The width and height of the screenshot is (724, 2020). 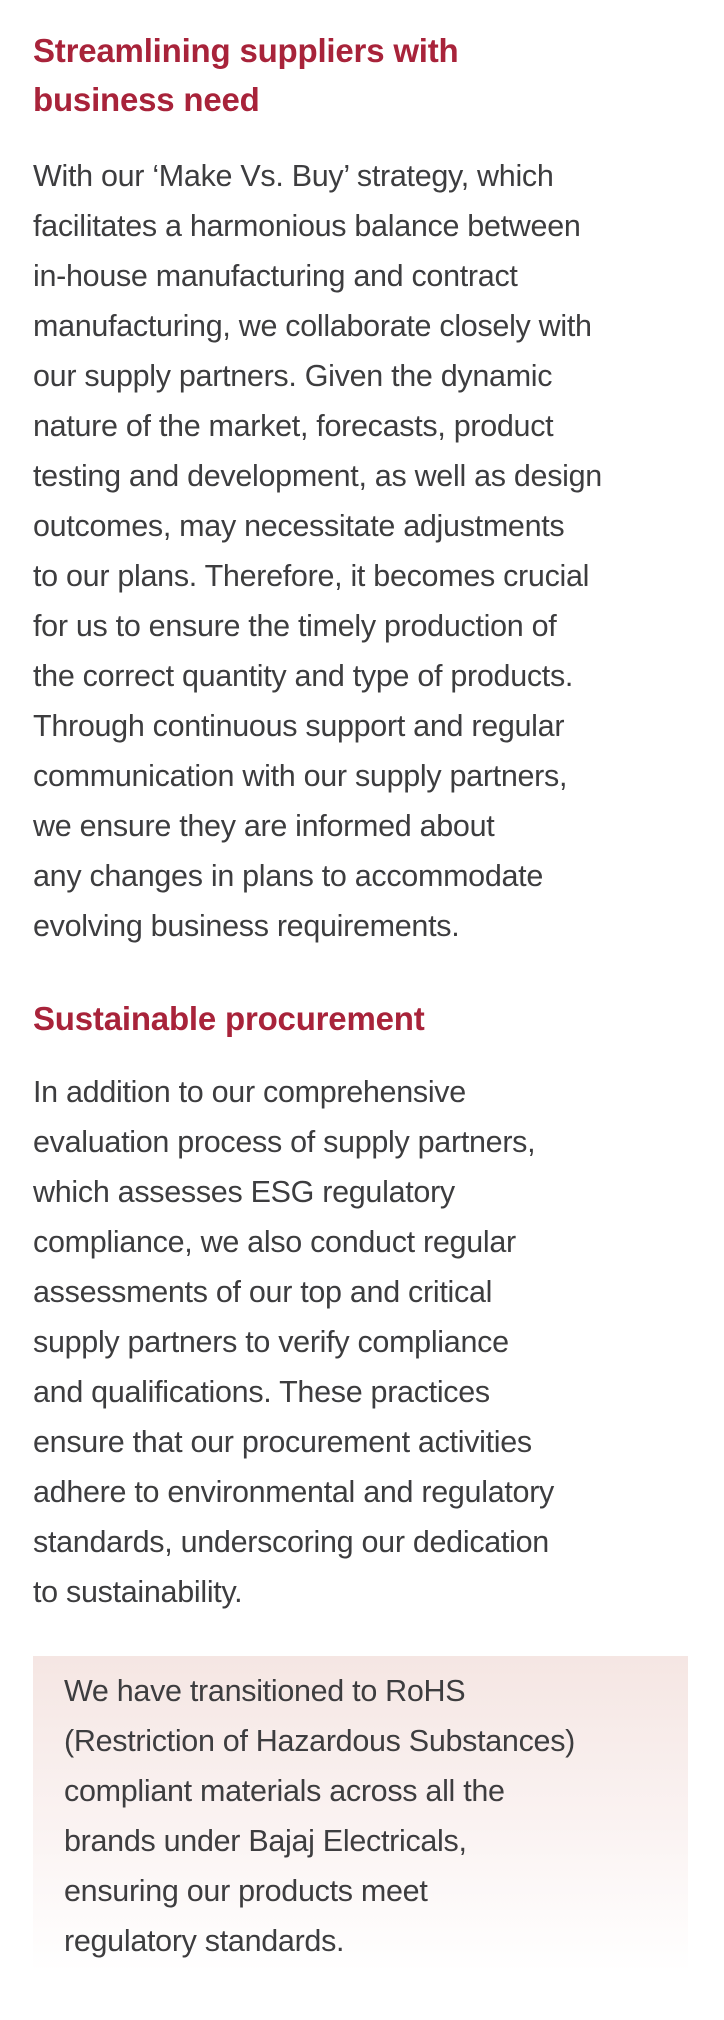 What do you see at coordinates (299, 526) in the screenshot?
I see `body-line: outcomes, may necessitate adjustments` at bounding box center [299, 526].